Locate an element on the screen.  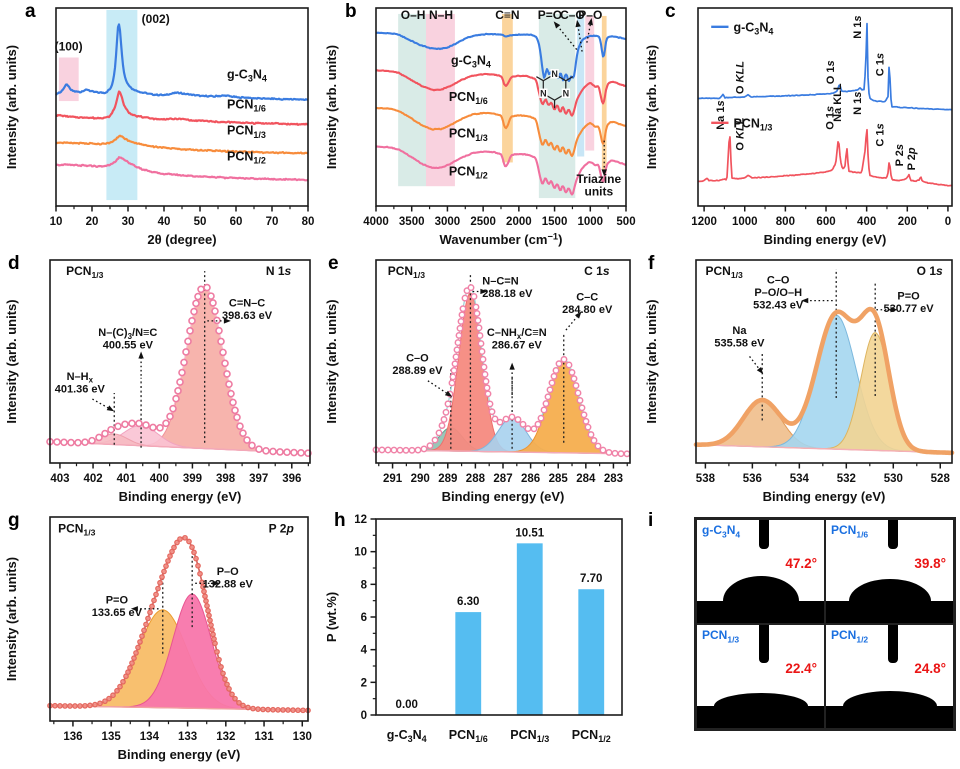
svg-text: Intensity (arb. units) is located at coordinates (331, 361).